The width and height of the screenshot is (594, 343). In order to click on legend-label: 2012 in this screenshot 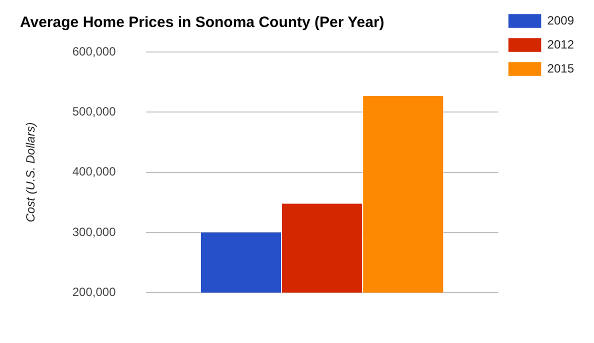, I will do `click(560, 44)`.